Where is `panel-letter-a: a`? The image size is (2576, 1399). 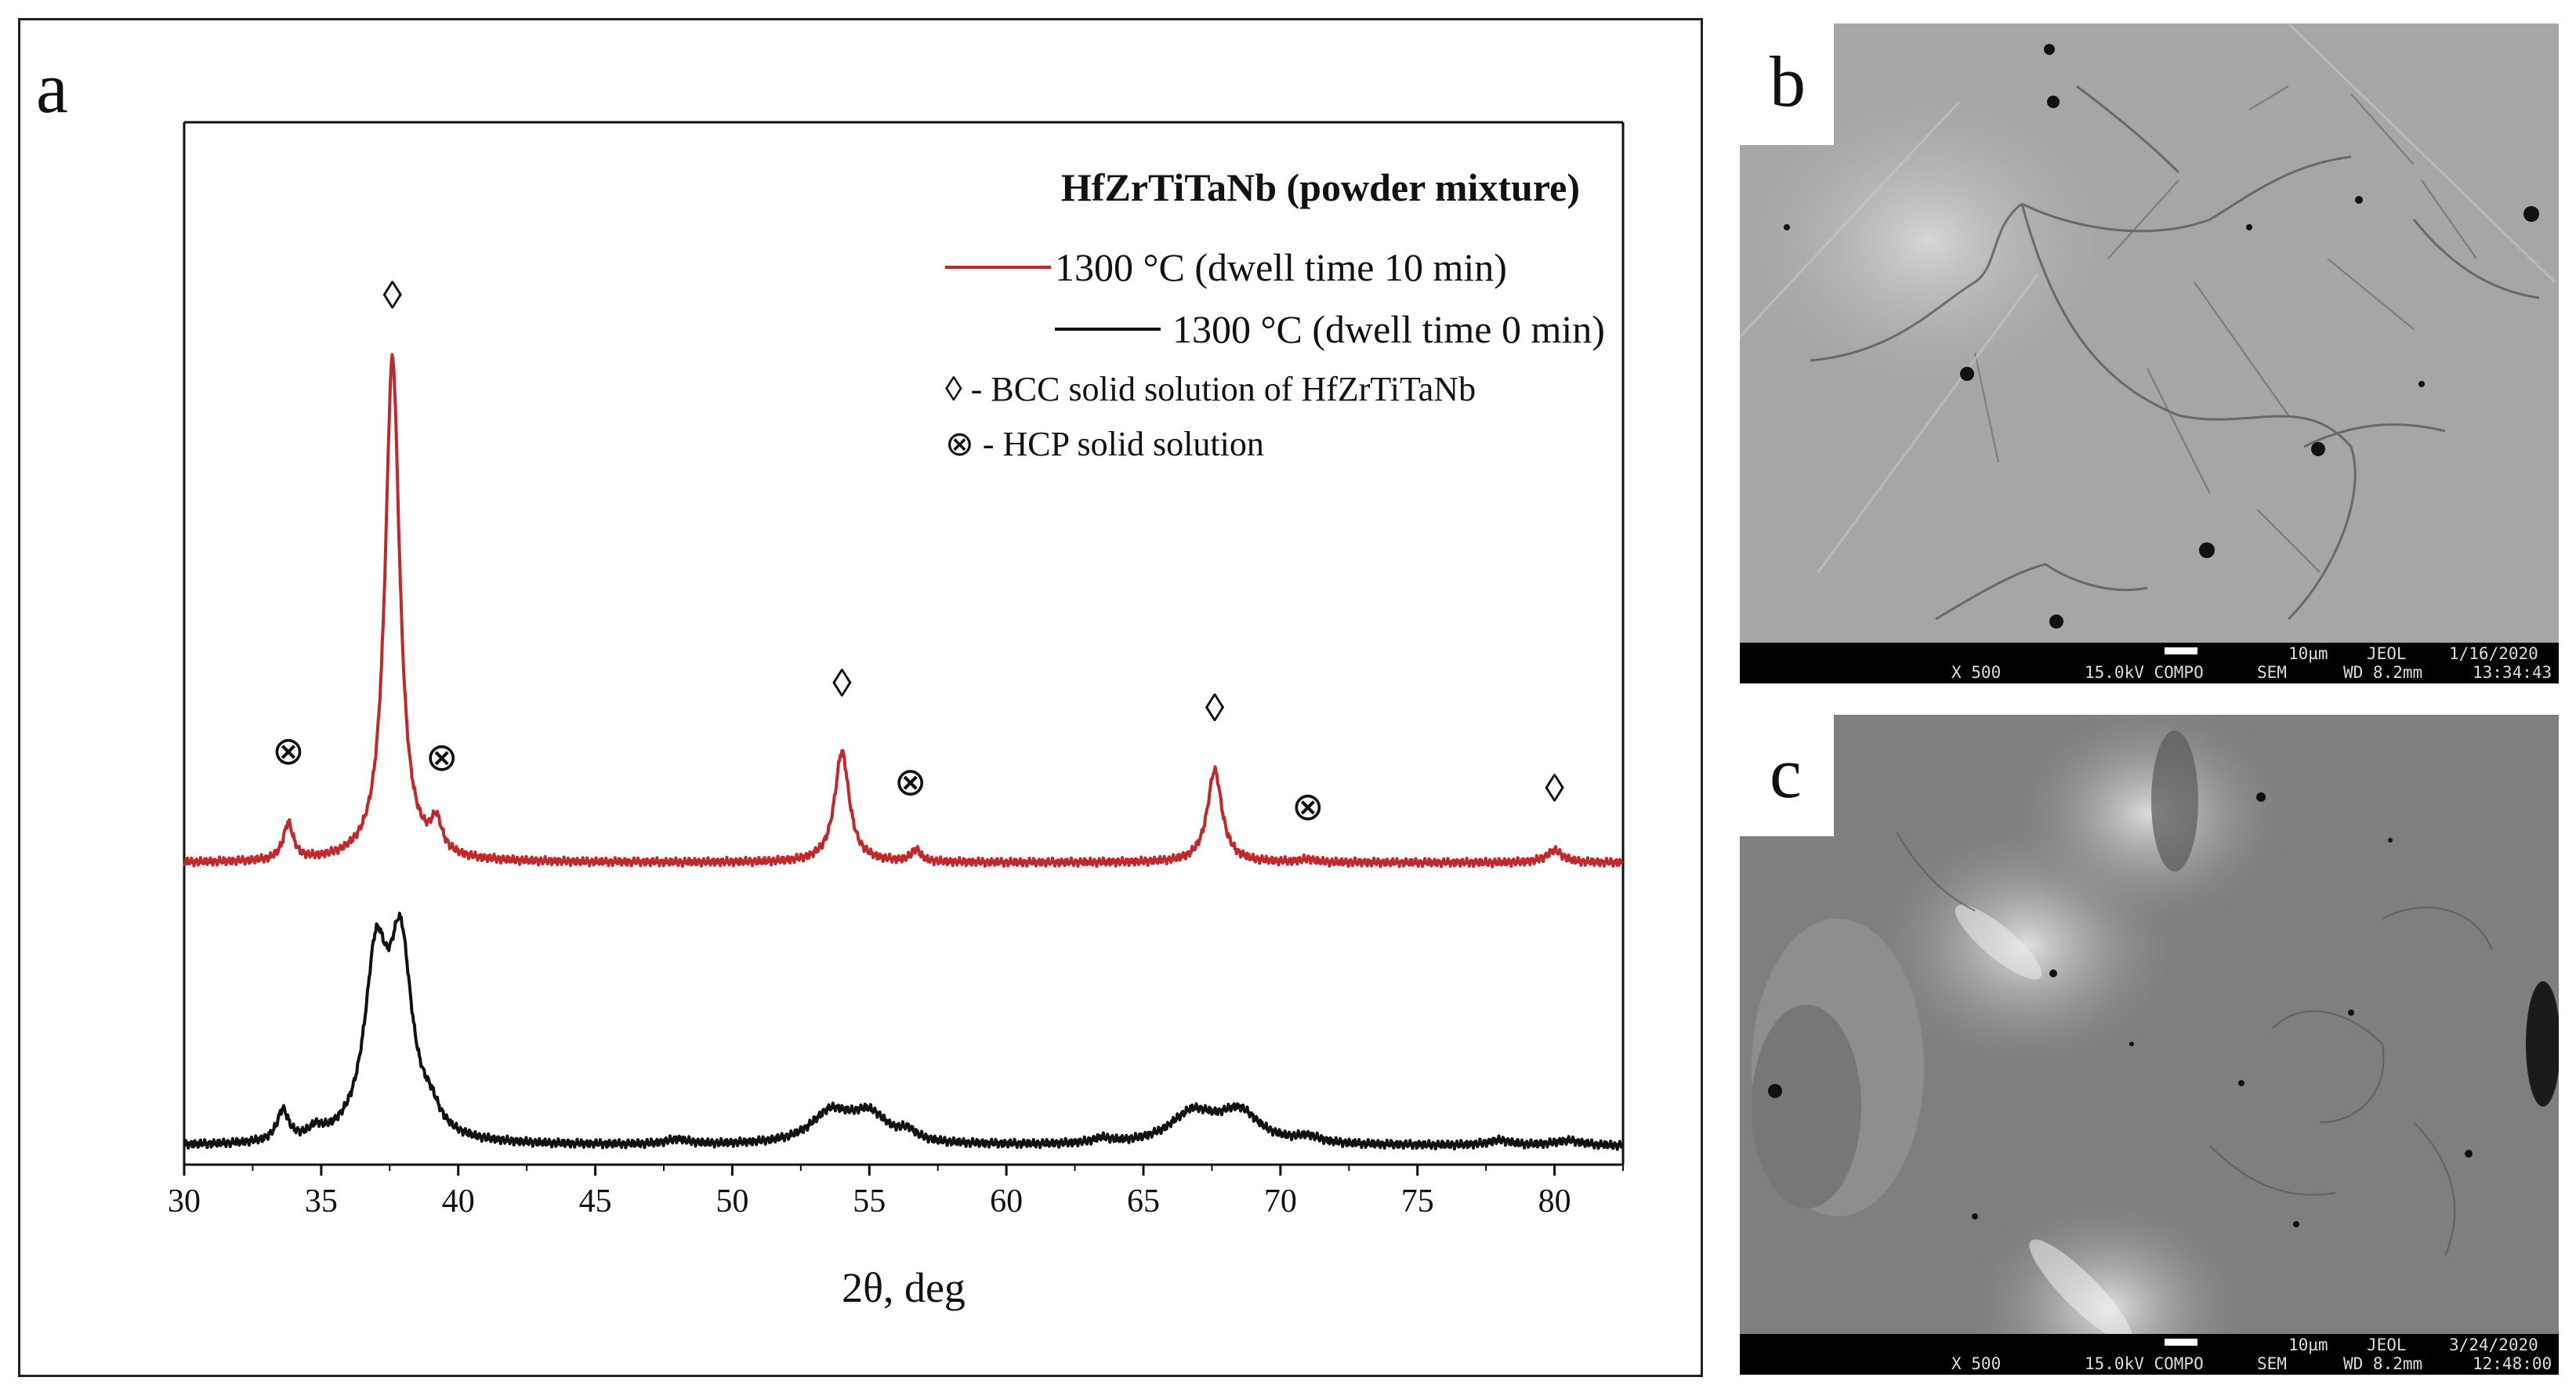
panel-letter-a: a is located at coordinates (52, 88).